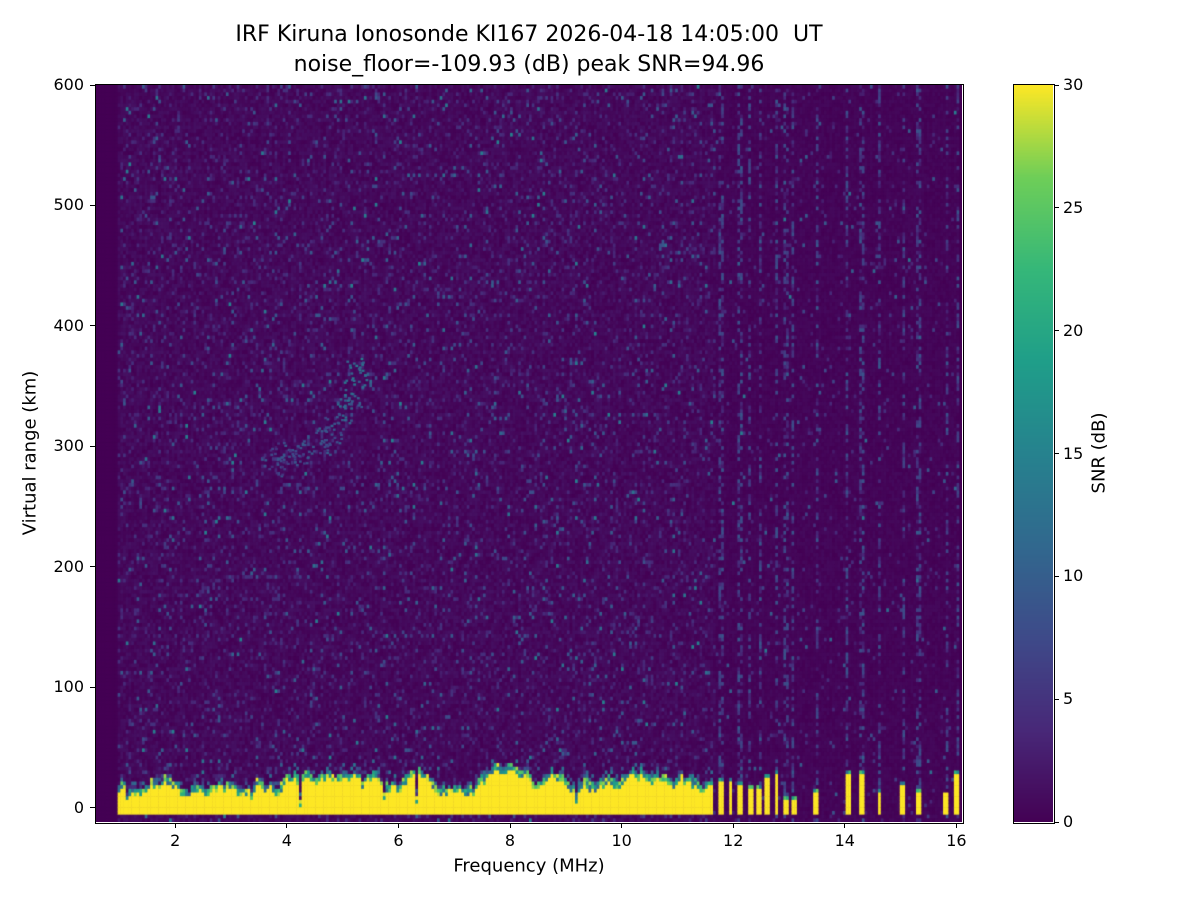  I want to click on chart-subtitle: noise_floor=-109.93 (dB) peak SNR=94.96, so click(529, 64).